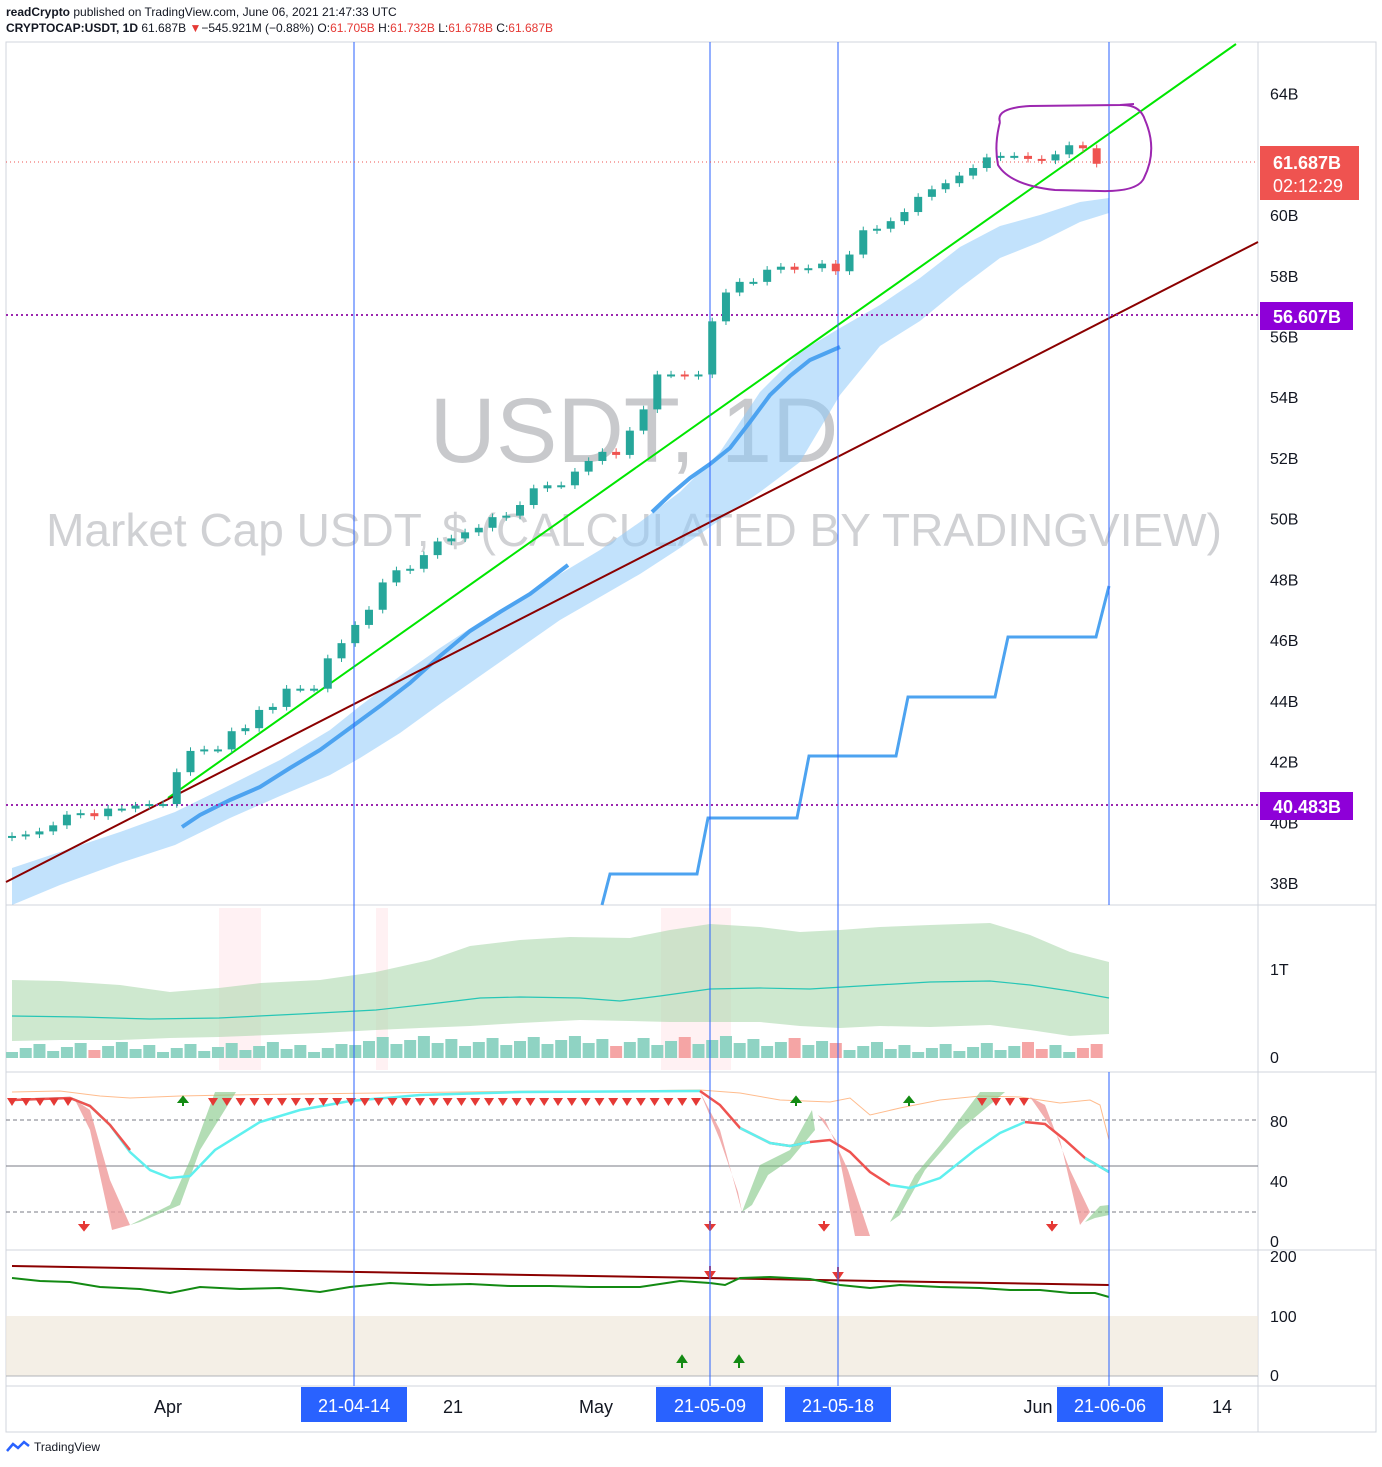 Image resolution: width=1382 pixels, height=1467 pixels. I want to click on change-arrow-icon: ▼, so click(195, 28).